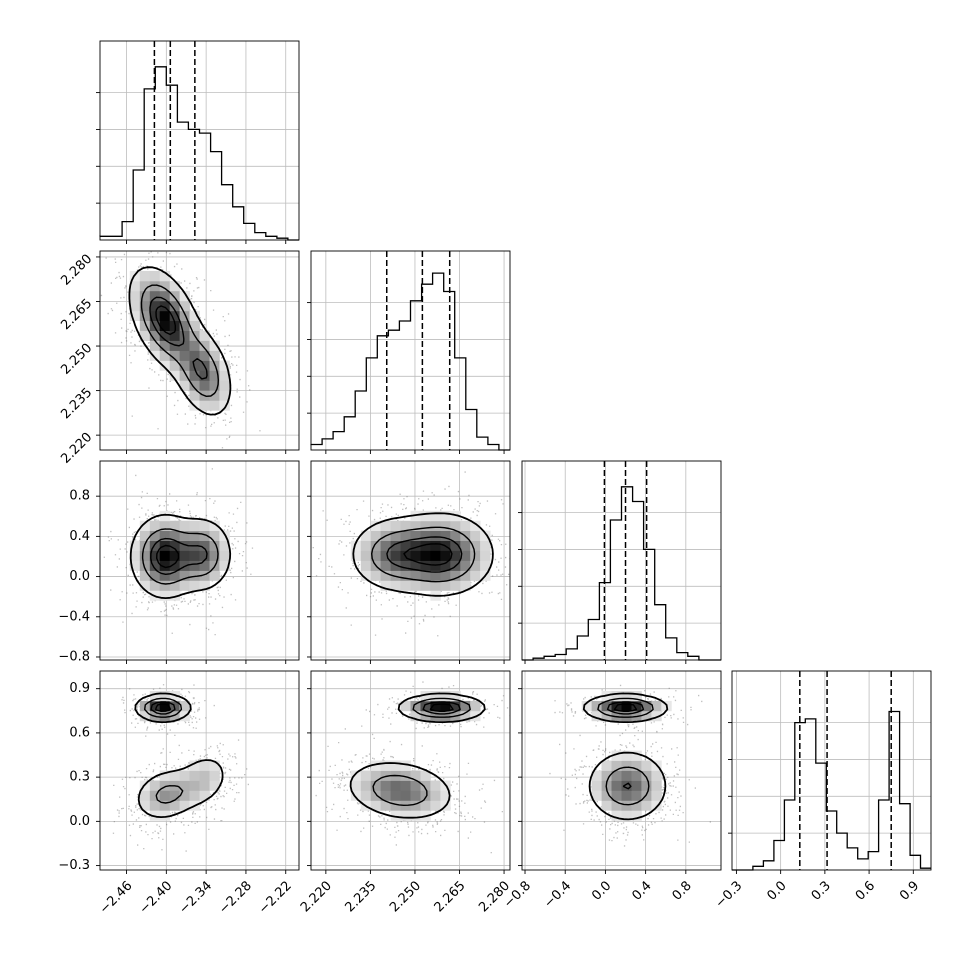  Describe the element at coordinates (76, 448) in the screenshot. I see `y-tick-label: 2.220` at that location.